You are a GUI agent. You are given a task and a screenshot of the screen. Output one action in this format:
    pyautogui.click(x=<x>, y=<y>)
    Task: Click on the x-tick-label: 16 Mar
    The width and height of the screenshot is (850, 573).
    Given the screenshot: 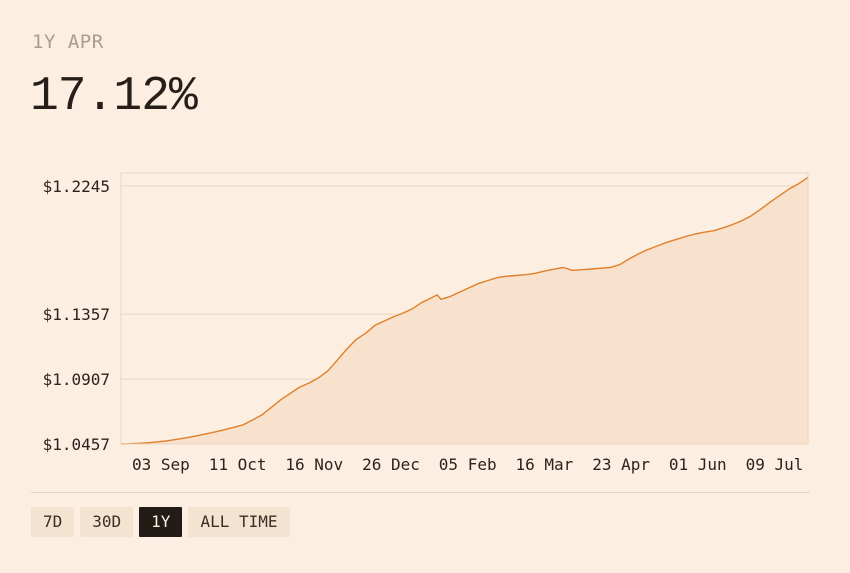 What is the action you would take?
    pyautogui.click(x=545, y=464)
    